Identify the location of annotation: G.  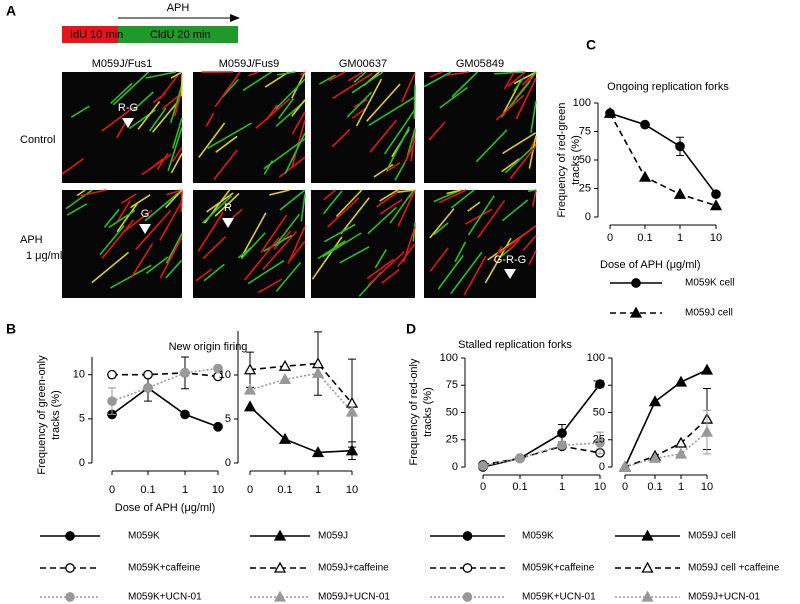
(145, 214).